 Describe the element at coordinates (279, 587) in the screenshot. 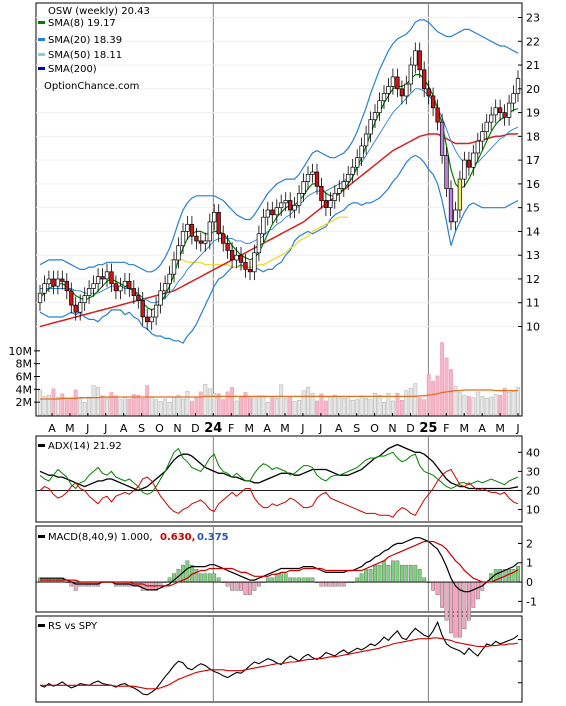

I see `macd-lines` at that location.